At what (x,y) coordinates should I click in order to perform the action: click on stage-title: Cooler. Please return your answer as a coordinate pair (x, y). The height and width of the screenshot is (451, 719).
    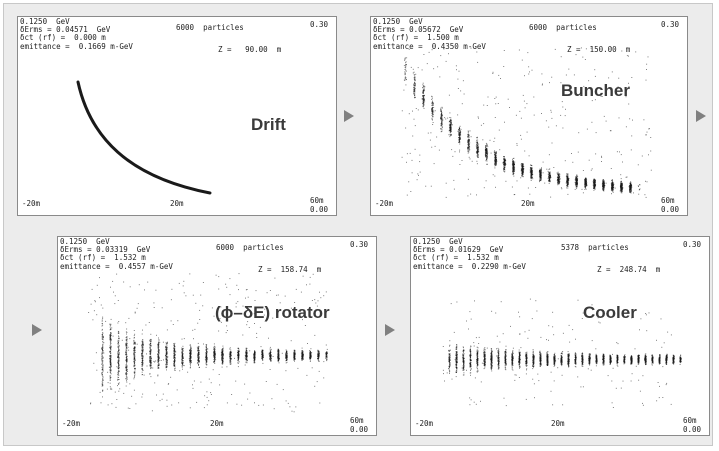
    Looking at the image, I should click on (610, 312).